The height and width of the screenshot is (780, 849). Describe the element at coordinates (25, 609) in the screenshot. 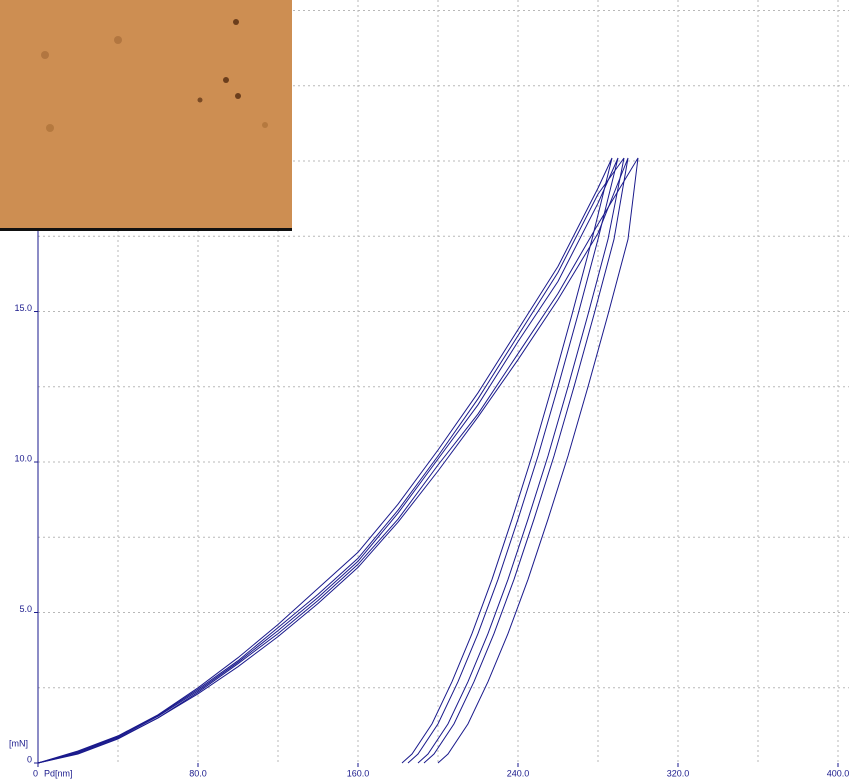

I see `y-tick-label: 5.0` at that location.